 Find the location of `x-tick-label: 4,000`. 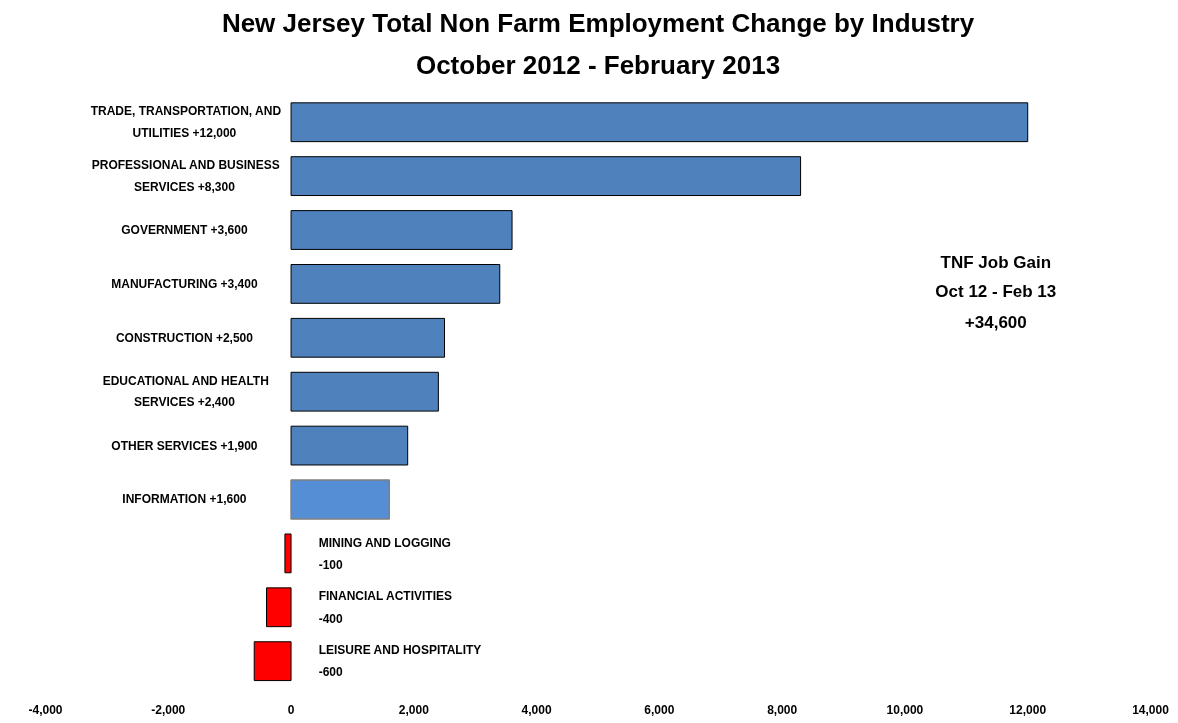

x-tick-label: 4,000 is located at coordinates (536, 709).